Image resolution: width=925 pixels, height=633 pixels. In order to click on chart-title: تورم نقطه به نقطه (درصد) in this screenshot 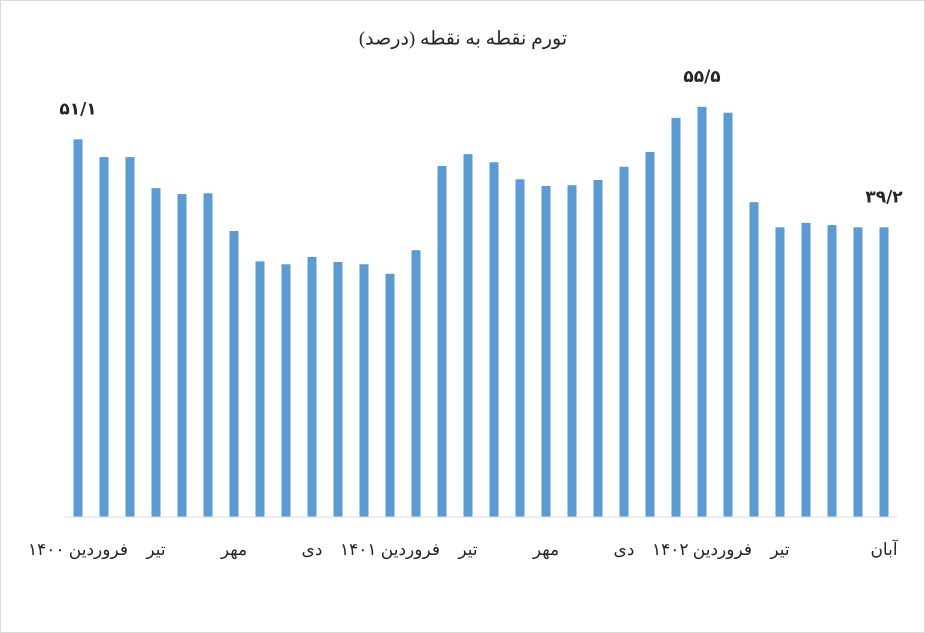, I will do `click(463, 38)`.